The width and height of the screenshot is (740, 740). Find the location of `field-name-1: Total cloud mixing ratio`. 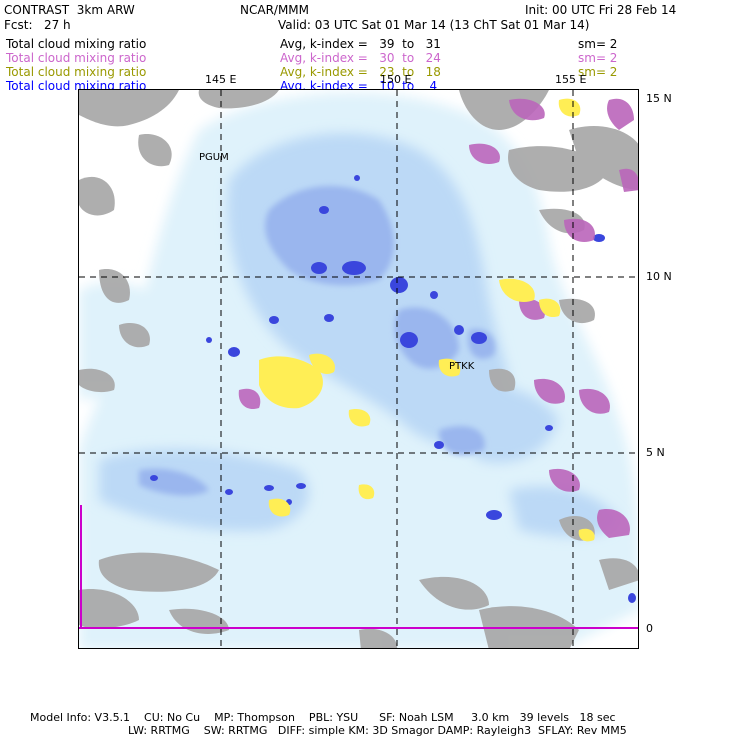

field-name-1: Total cloud mixing ratio is located at coordinates (76, 44).